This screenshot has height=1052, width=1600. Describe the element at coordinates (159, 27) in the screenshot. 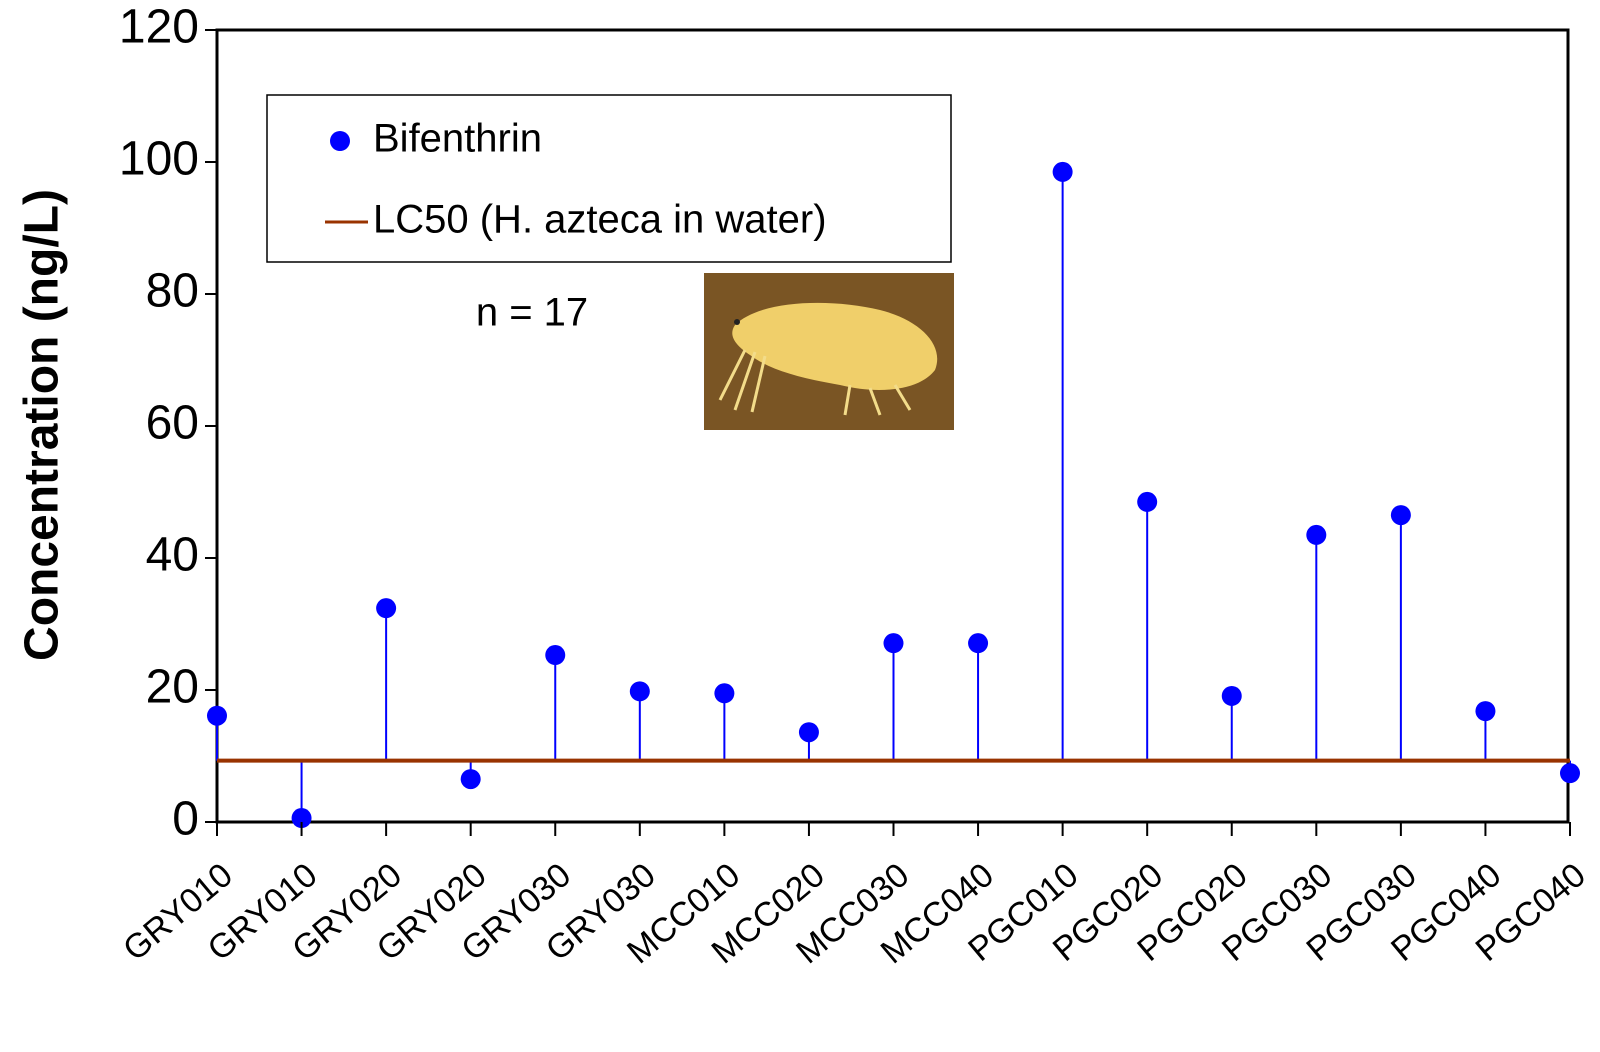

I see `y-tick-label: 120` at that location.